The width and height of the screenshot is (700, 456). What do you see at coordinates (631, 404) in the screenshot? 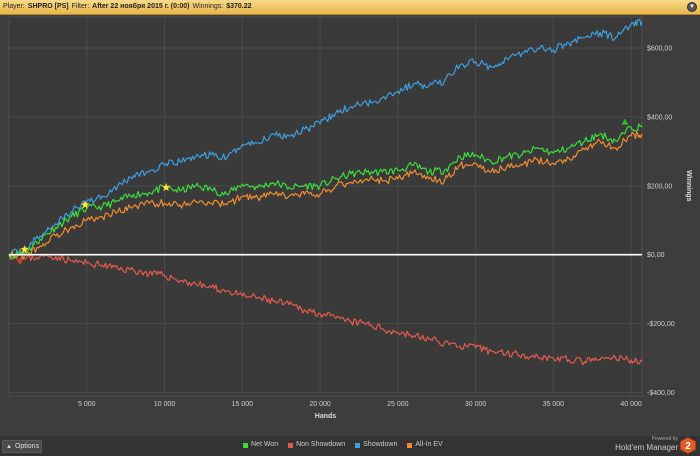
I see `x-tick-label: 40 000` at bounding box center [631, 404].